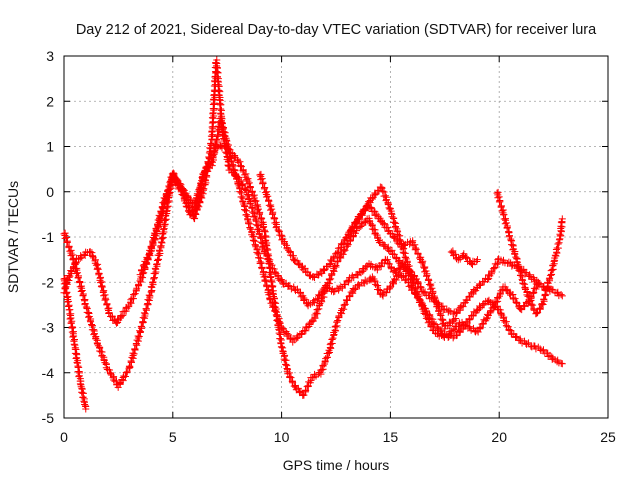 Image resolution: width=640 pixels, height=480 pixels. I want to click on y-tick-label: -2, so click(48, 282).